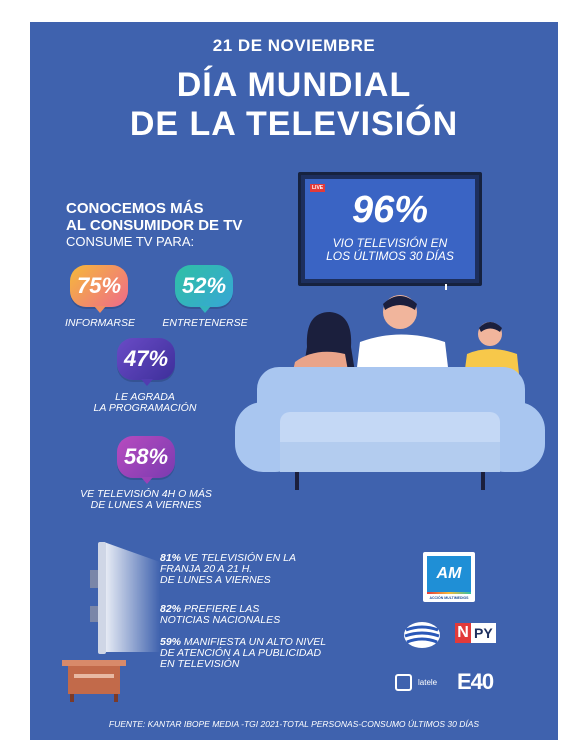 Image resolution: width=580 pixels, height=756 pixels. I want to click on tv-stand, so click(446, 287).